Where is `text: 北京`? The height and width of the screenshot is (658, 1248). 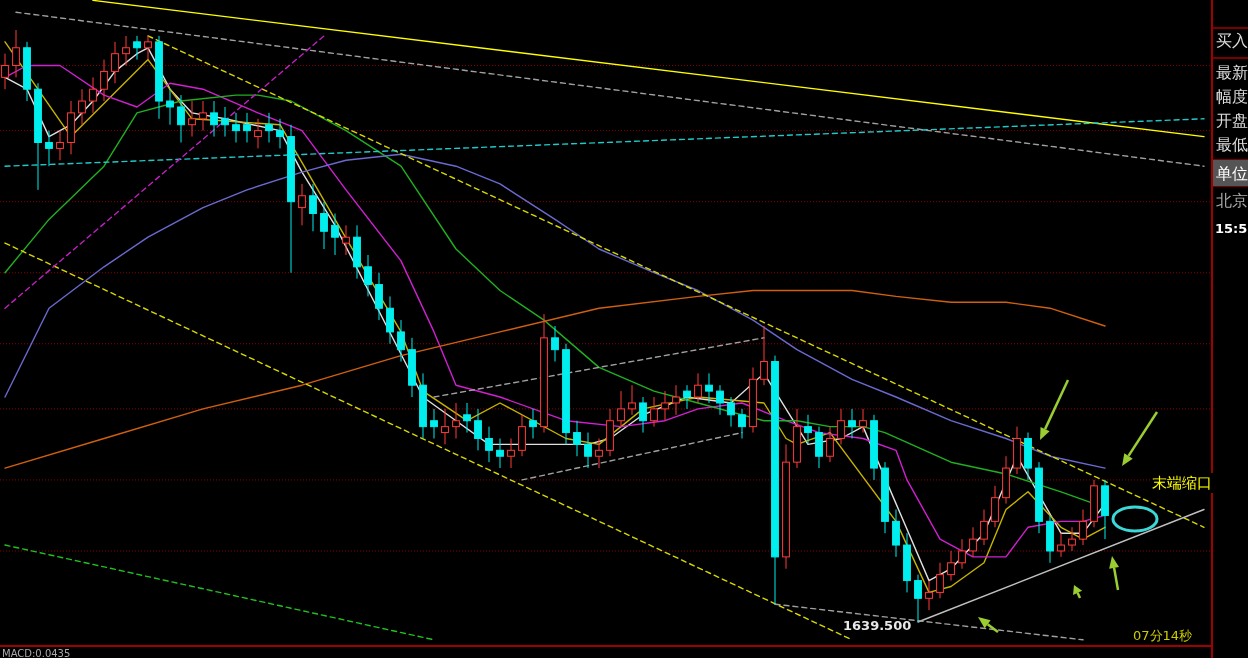
text: 北京 is located at coordinates (1232, 200).